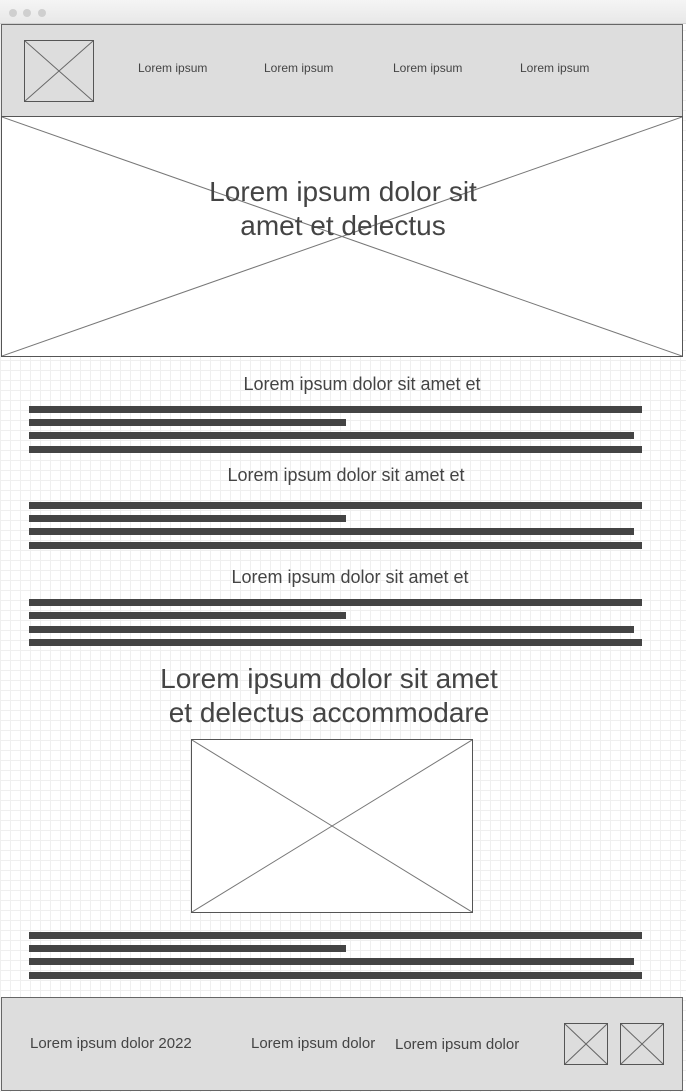 The width and height of the screenshot is (686, 1092). I want to click on footer-link-2: Lorem ipsum dolor, so click(457, 1044).